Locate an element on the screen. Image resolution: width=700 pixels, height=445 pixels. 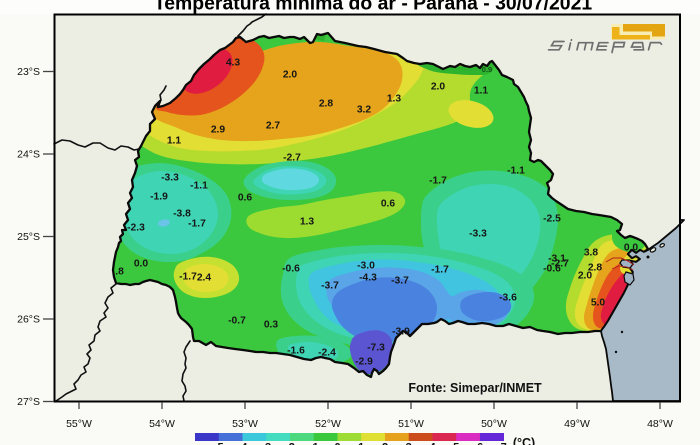
svg-text: 53°W is located at coordinates (245, 424).